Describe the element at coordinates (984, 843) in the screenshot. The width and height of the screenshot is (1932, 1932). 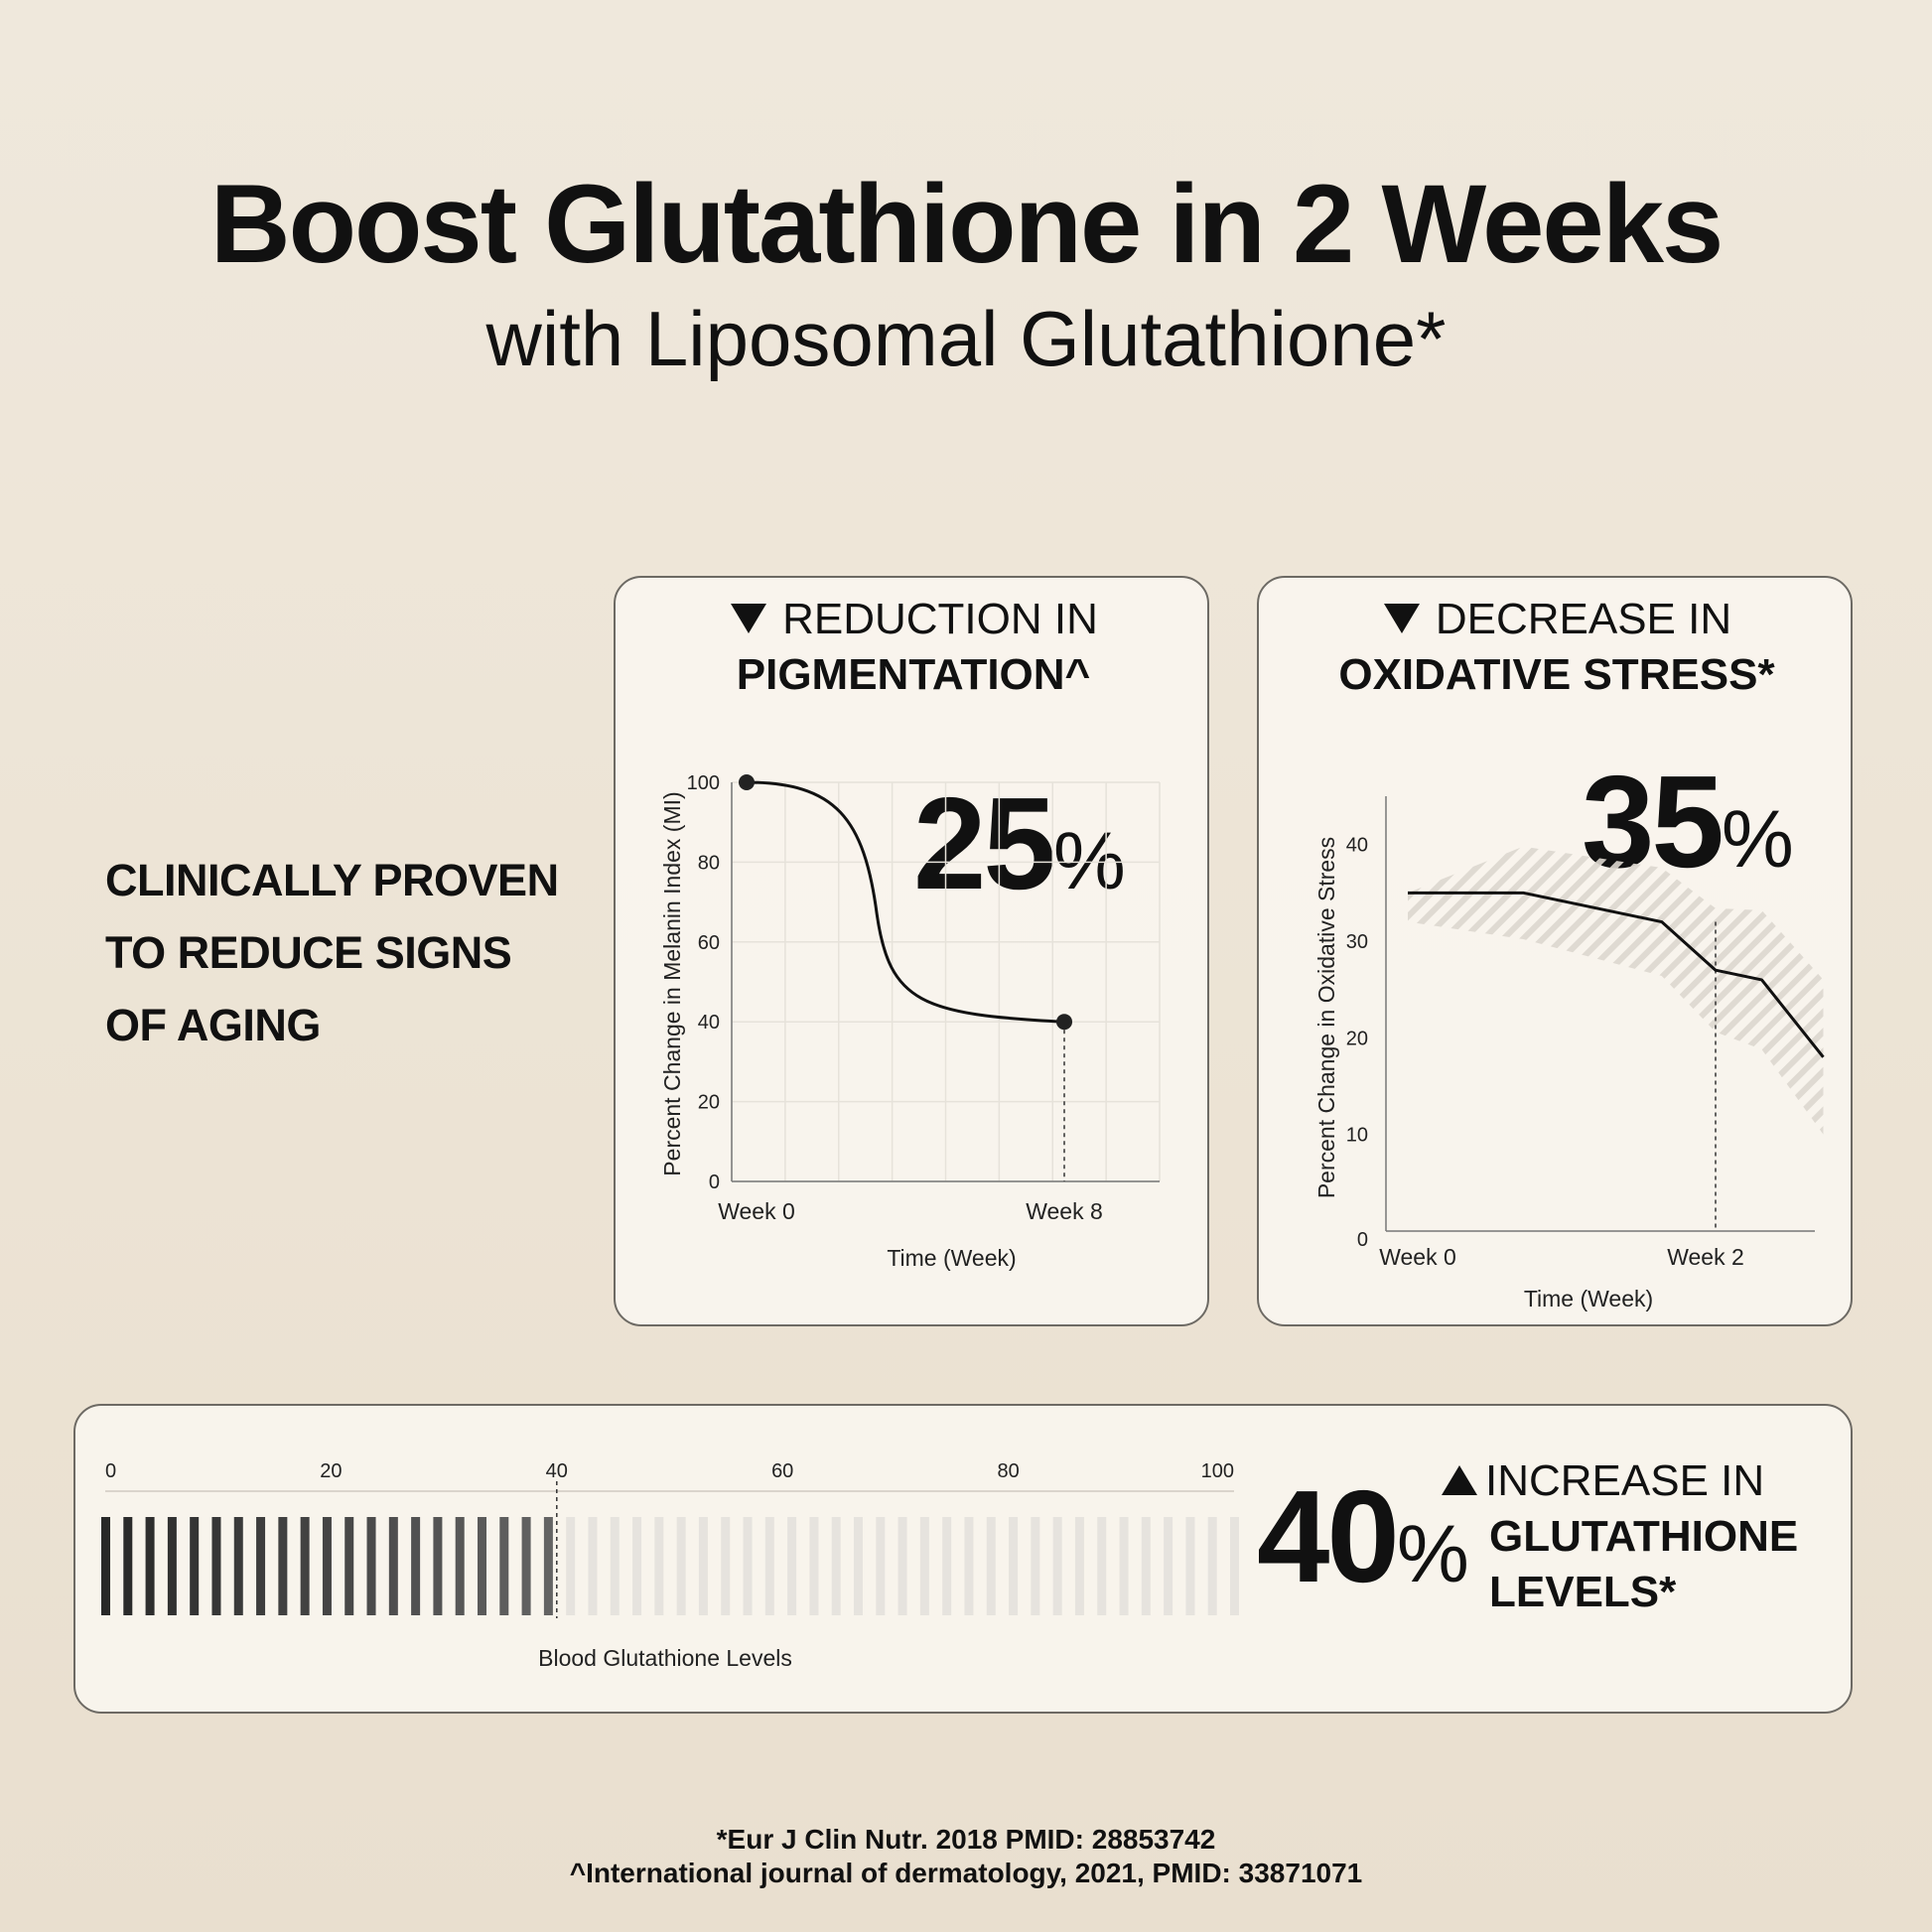
I see `pigmentation-headline-value: 25` at that location.